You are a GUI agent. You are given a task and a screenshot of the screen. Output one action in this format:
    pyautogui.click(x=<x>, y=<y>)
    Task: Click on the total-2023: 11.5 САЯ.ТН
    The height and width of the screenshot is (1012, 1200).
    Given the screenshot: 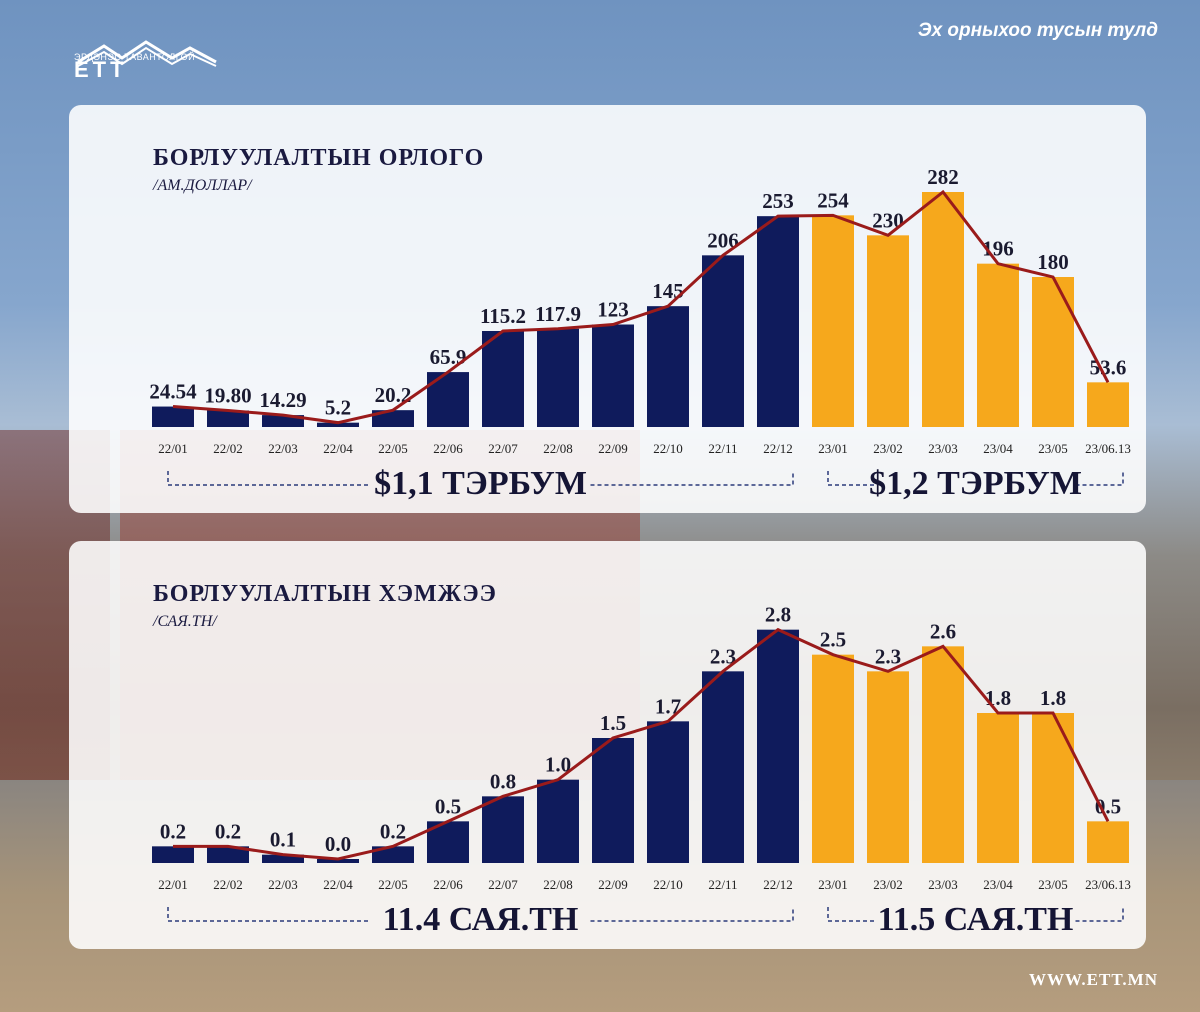 What is the action you would take?
    pyautogui.click(x=975, y=919)
    